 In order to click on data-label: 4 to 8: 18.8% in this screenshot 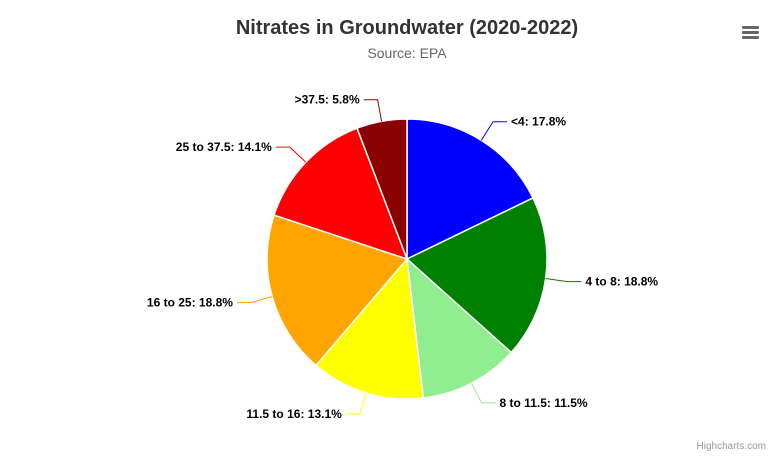, I will do `click(621, 282)`.